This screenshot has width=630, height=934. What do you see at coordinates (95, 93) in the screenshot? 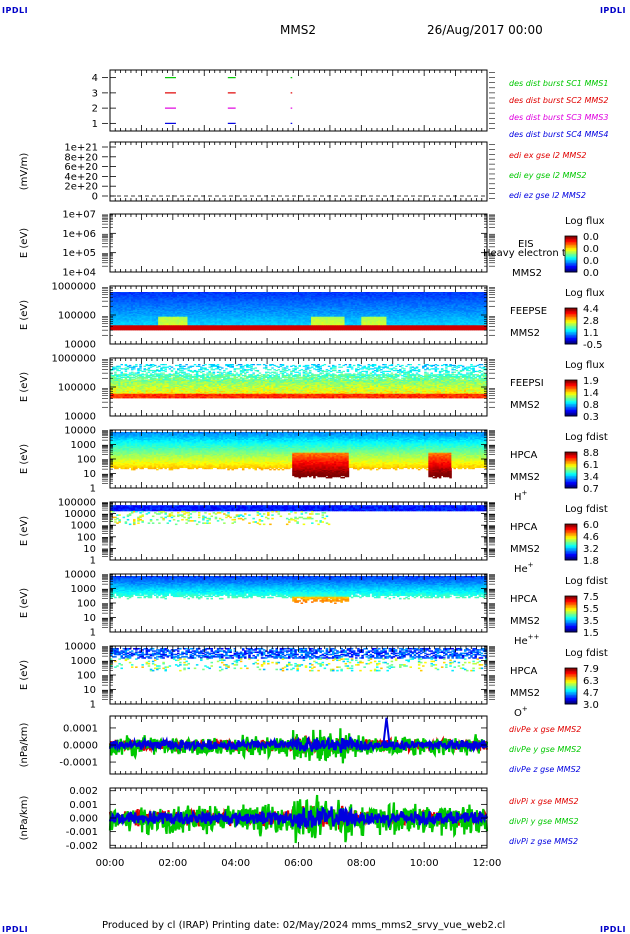
I see `y-tick-label: 3` at bounding box center [95, 93].